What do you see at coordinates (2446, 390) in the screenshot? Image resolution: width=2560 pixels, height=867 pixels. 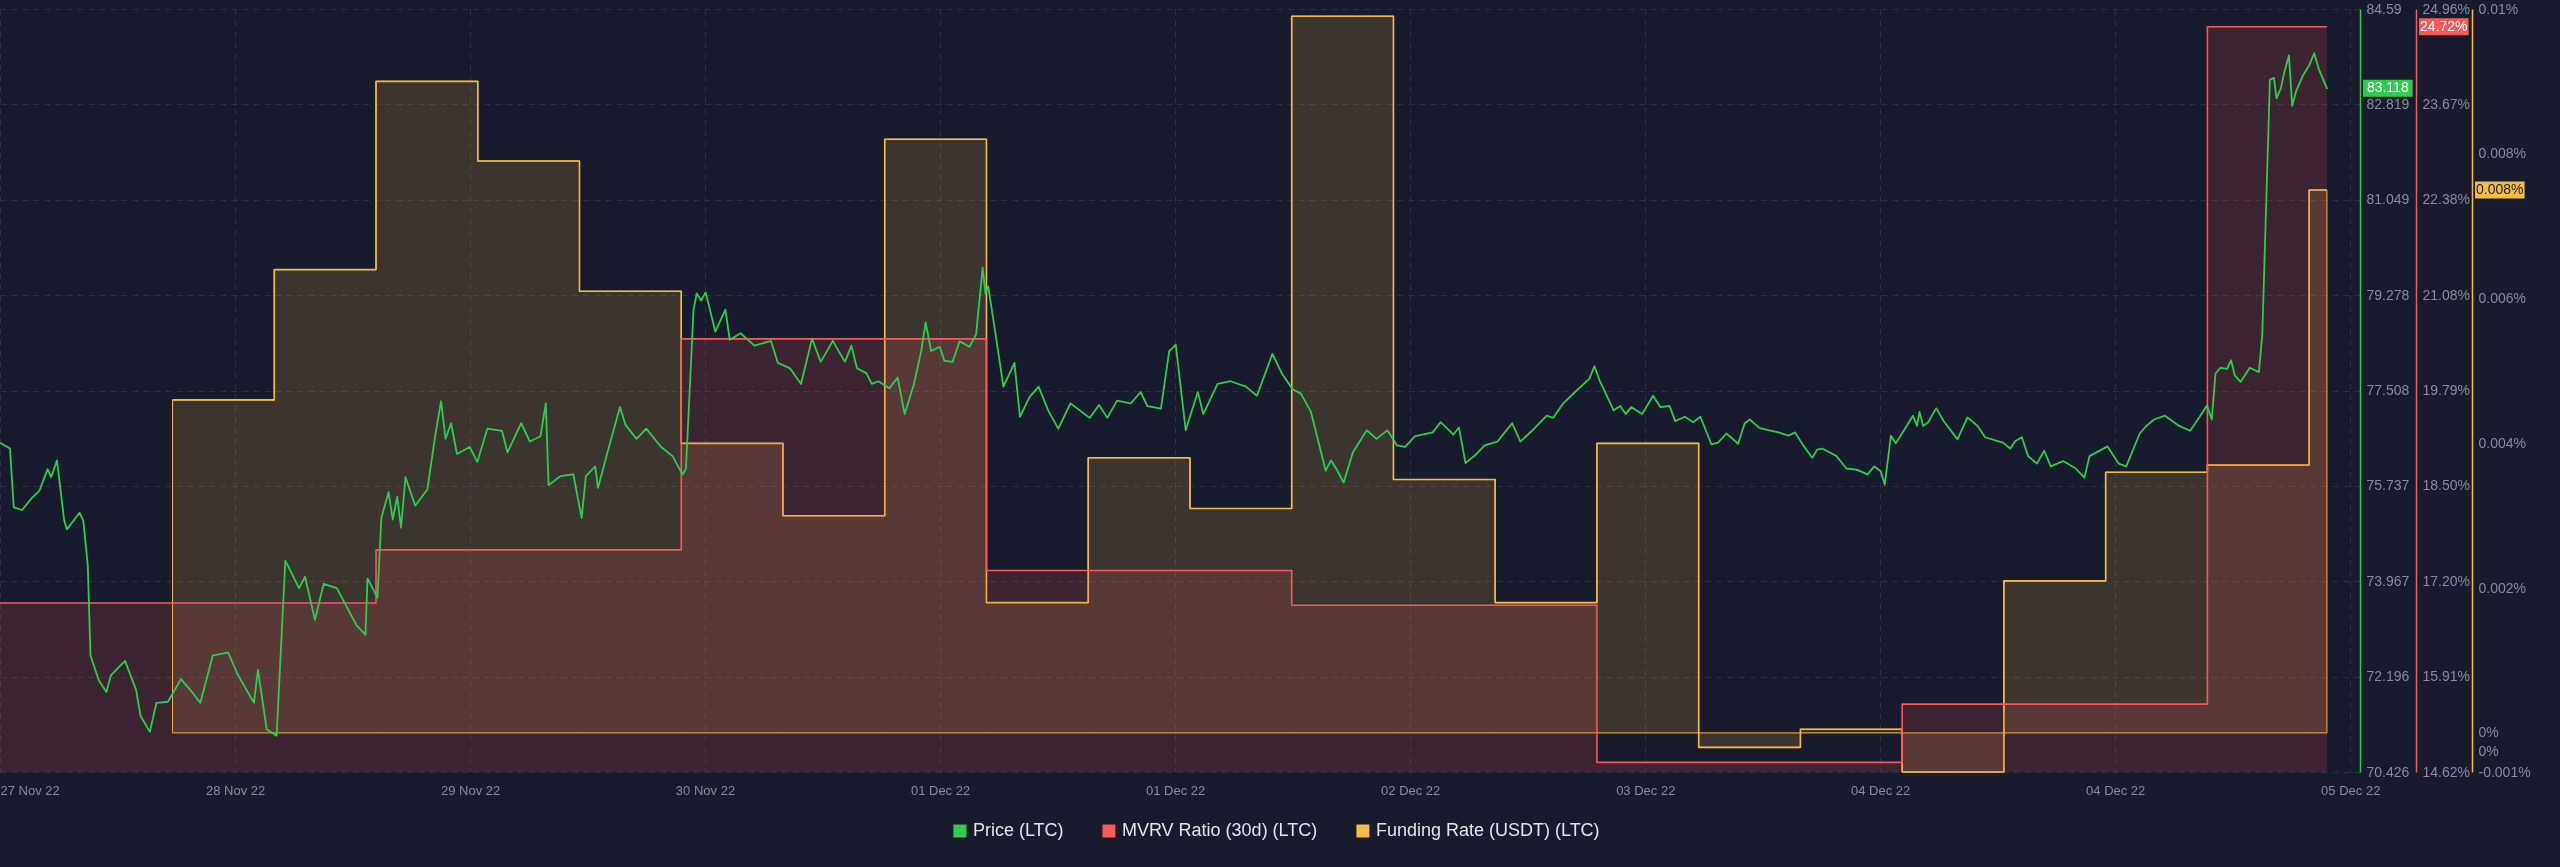 I see `y2-tick-label: 19.79%` at bounding box center [2446, 390].